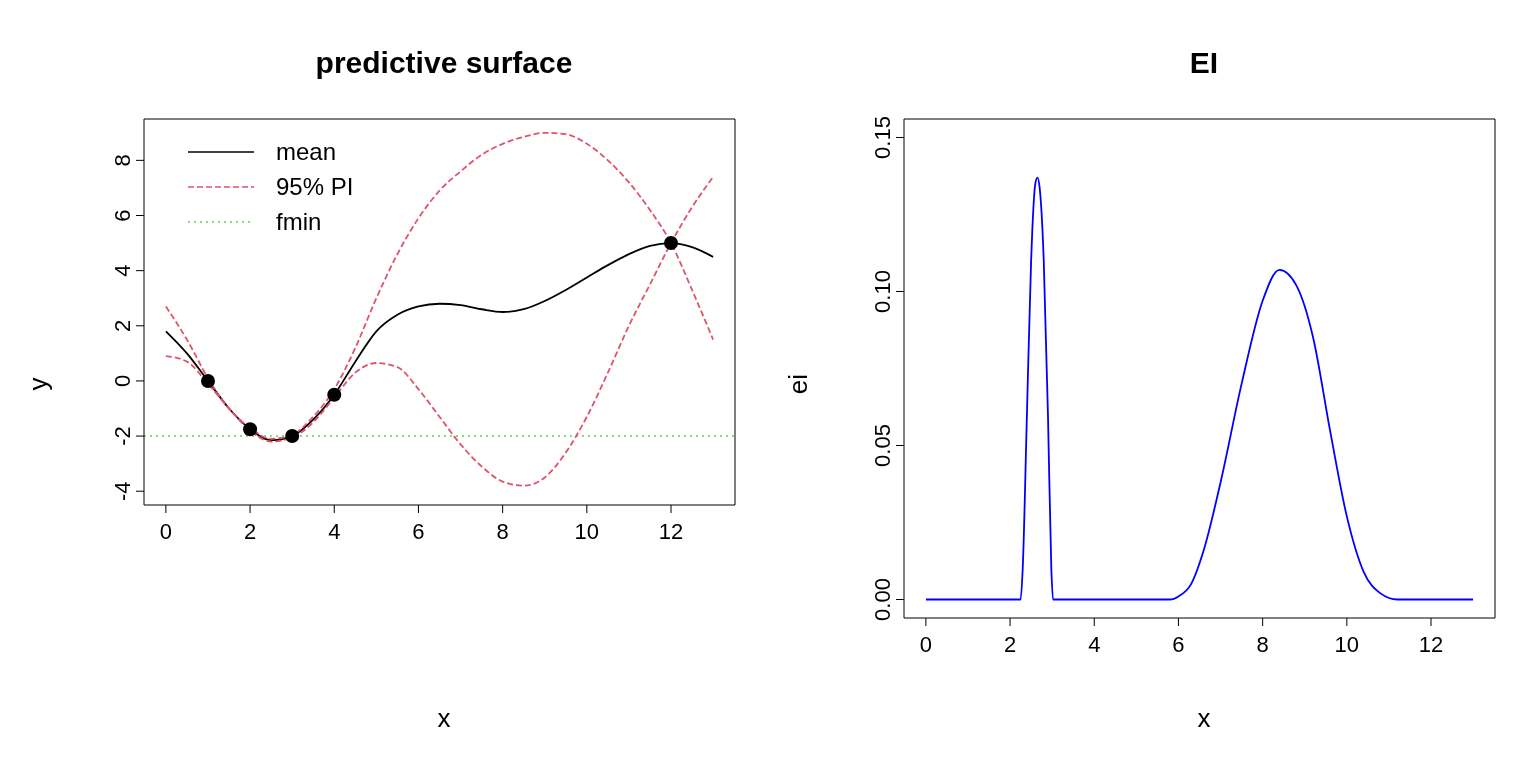 This screenshot has width=1536, height=768. I want to click on y-tick-label: 0, so click(122, 381).